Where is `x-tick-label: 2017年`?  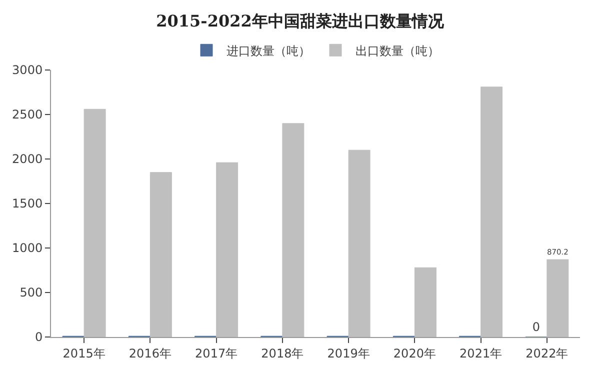 x-tick-label: 2017年 is located at coordinates (216, 353).